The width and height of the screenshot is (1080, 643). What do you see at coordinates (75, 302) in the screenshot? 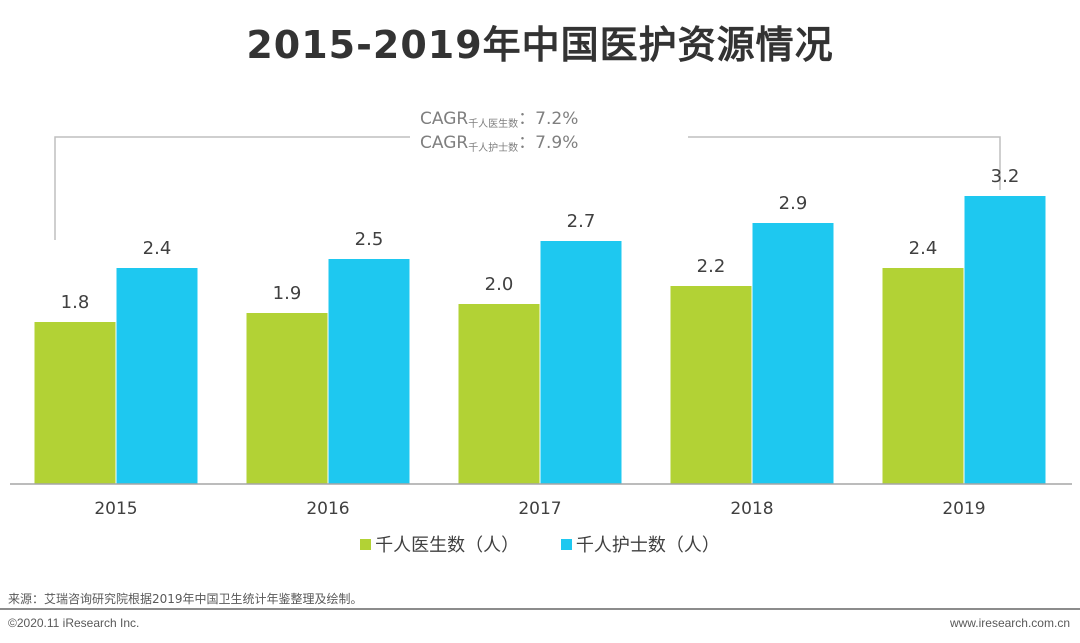
I see `data-label: 1.8` at bounding box center [75, 302].